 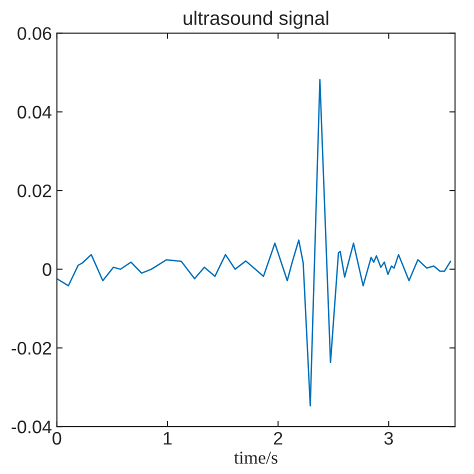 What do you see at coordinates (35, 191) in the screenshot?
I see `y-tick-label: 0.02` at bounding box center [35, 191].